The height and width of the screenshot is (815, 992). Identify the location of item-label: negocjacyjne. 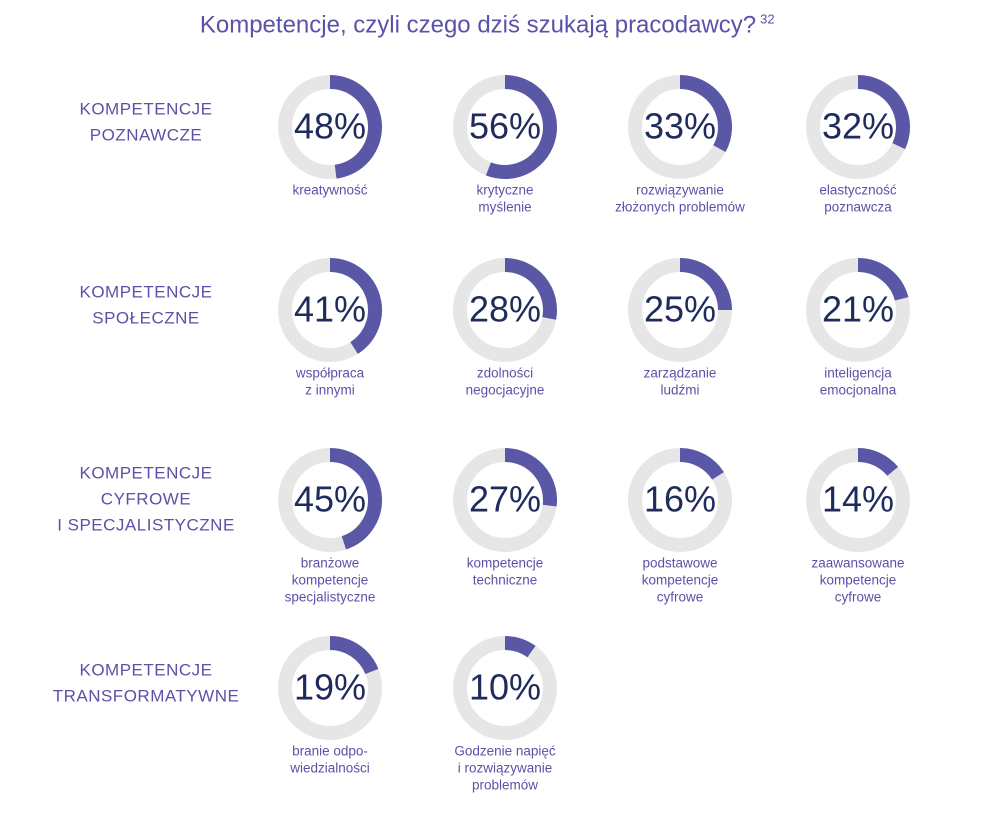
(505, 390).